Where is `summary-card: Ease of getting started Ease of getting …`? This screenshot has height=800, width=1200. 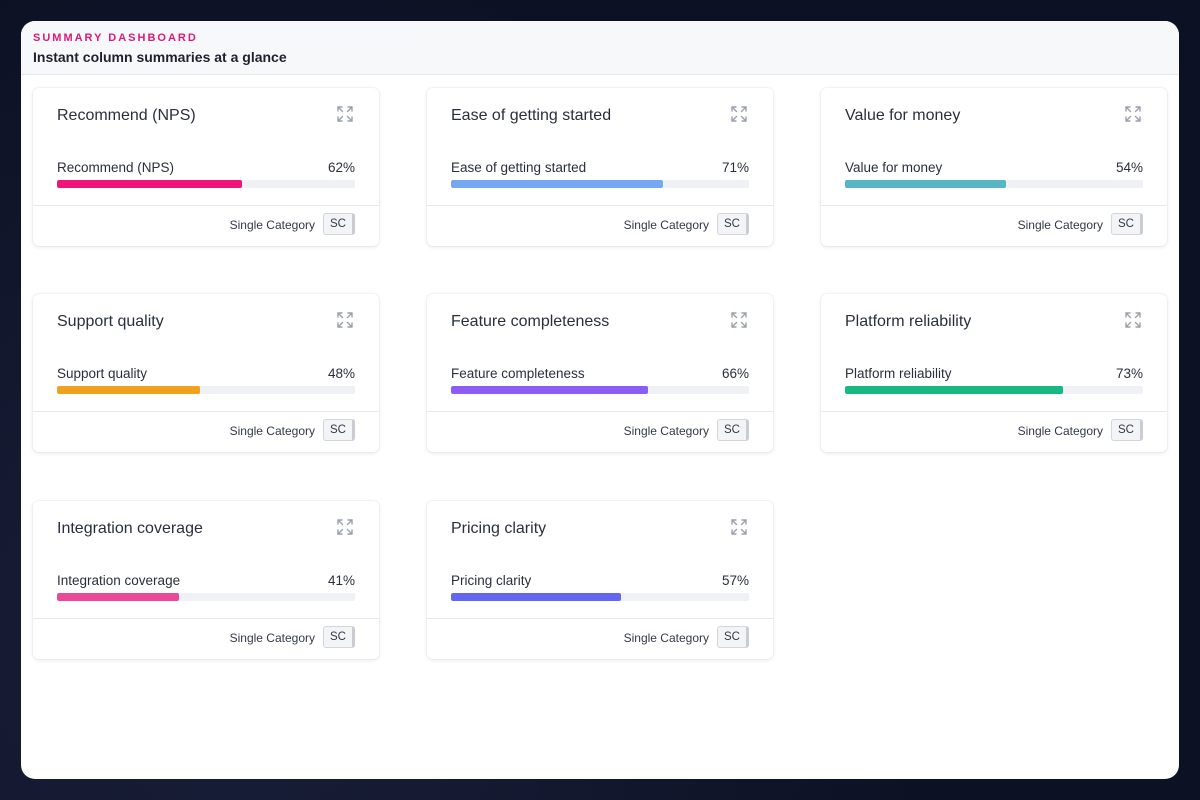 summary-card: Ease of getting started Ease of getting … is located at coordinates (600, 167).